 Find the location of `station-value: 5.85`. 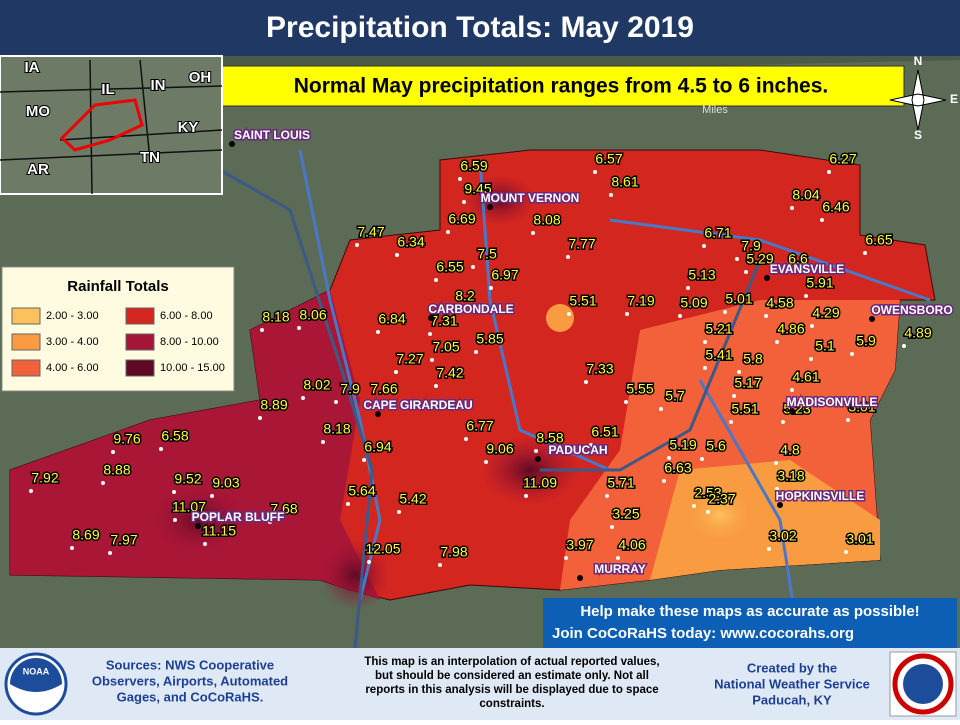

station-value: 5.85 is located at coordinates (489, 339).